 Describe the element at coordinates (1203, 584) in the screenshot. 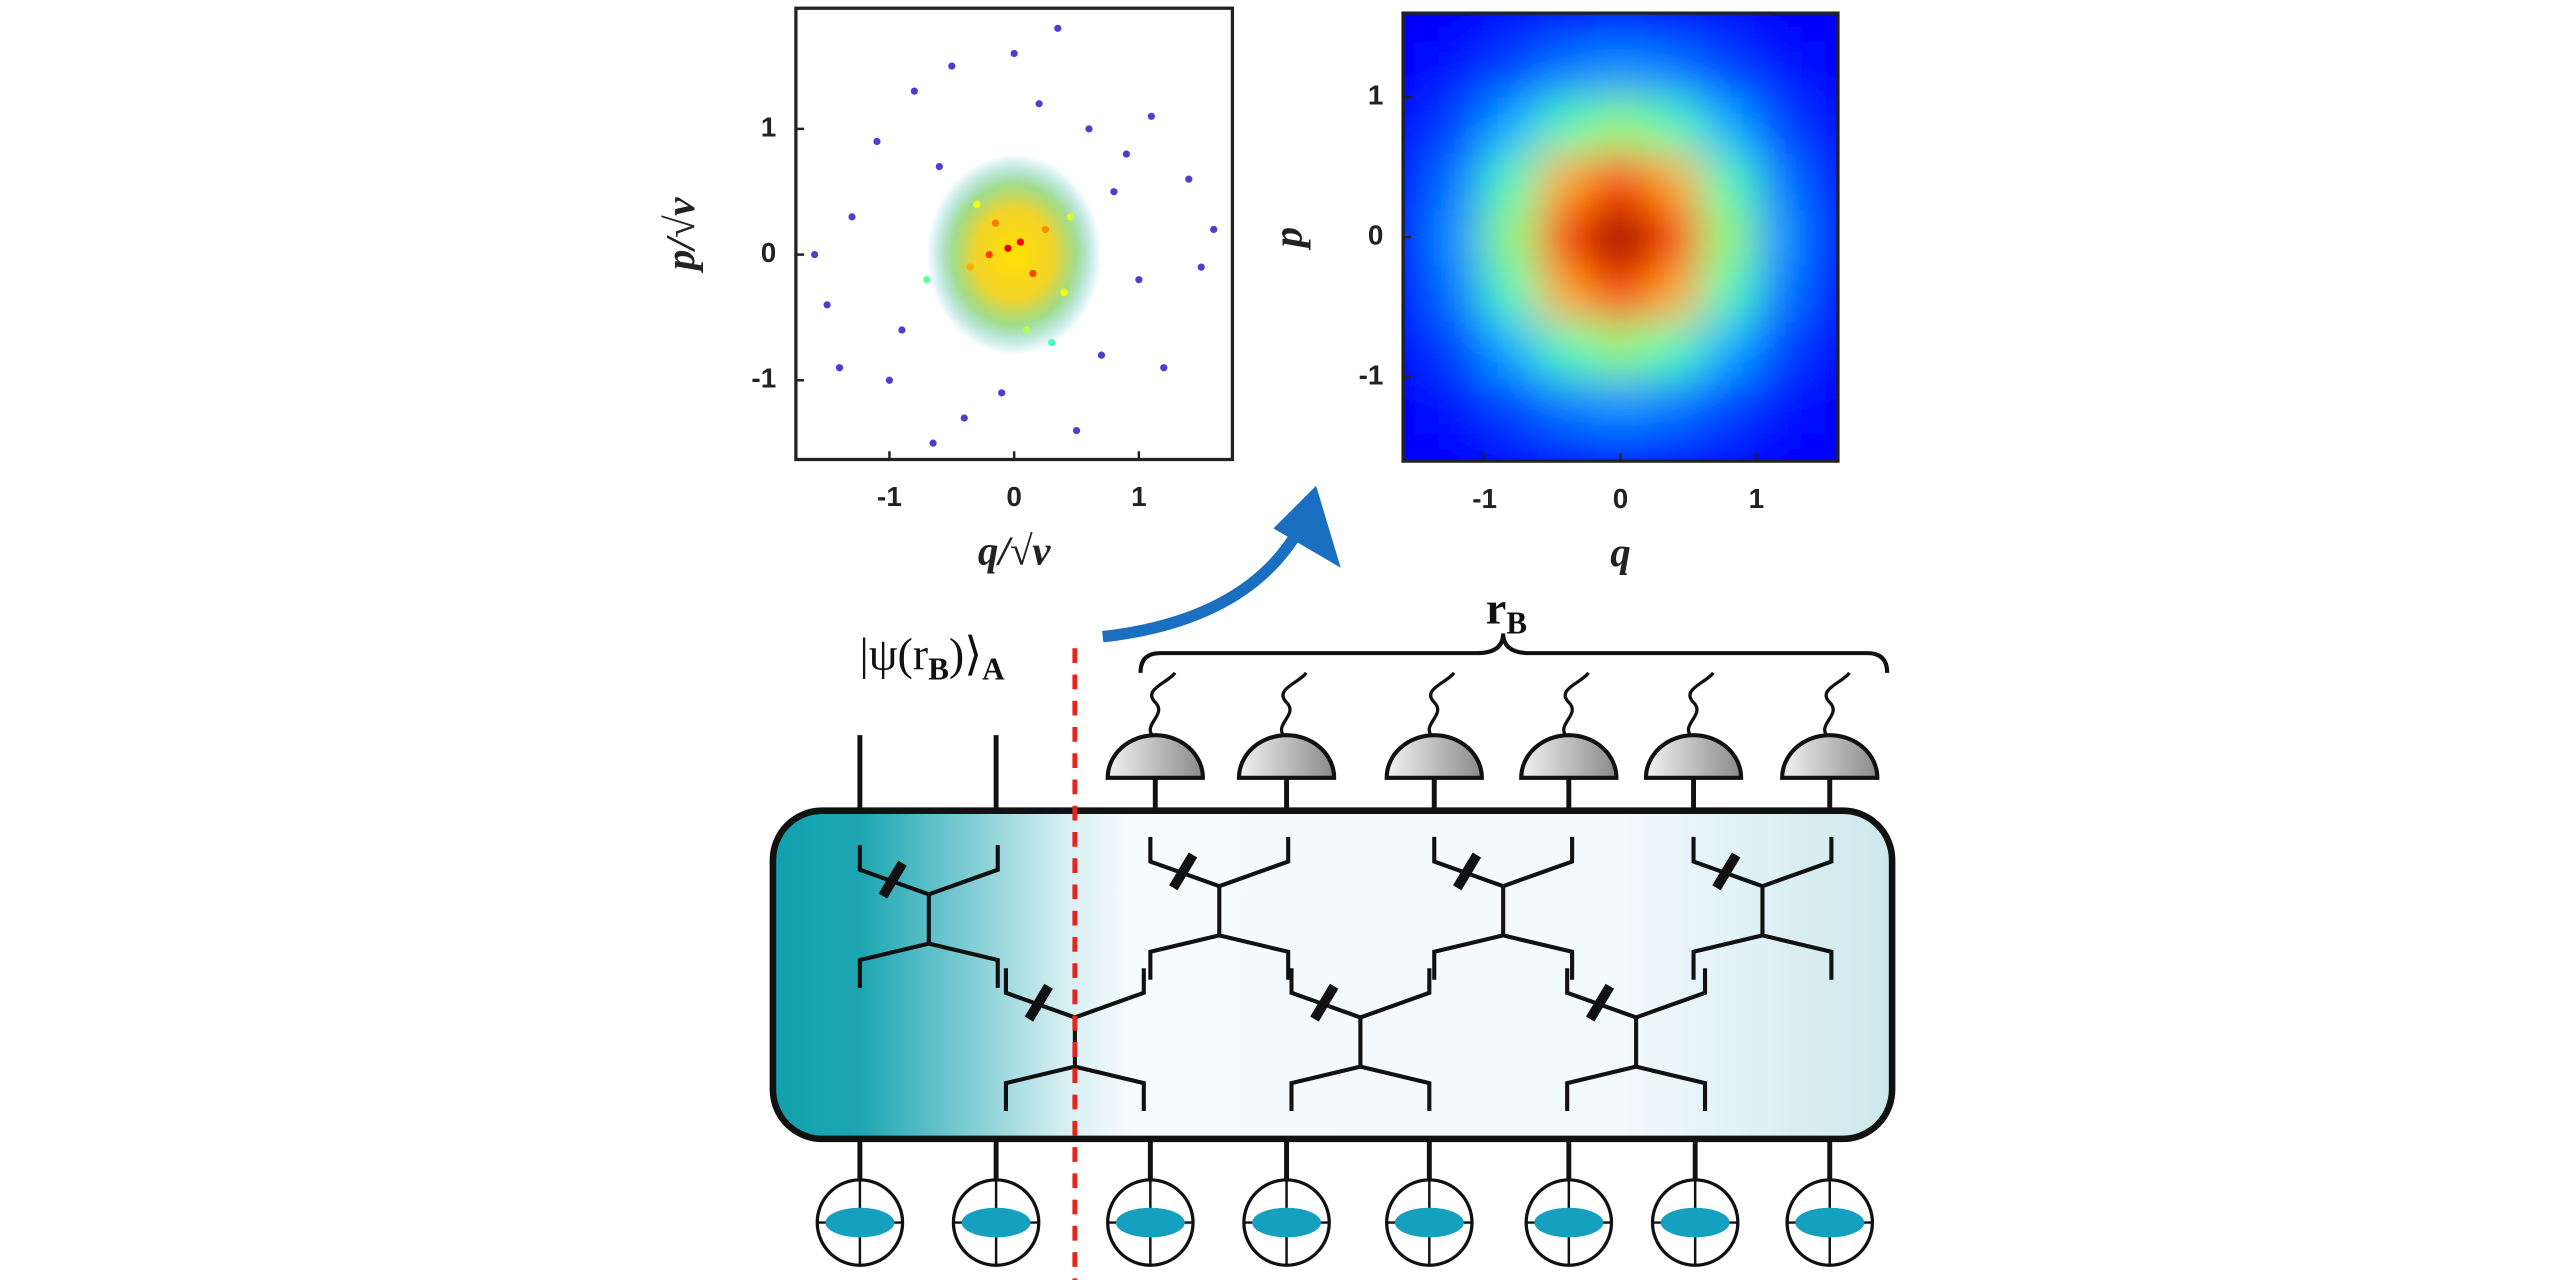

I see `arrow` at that location.